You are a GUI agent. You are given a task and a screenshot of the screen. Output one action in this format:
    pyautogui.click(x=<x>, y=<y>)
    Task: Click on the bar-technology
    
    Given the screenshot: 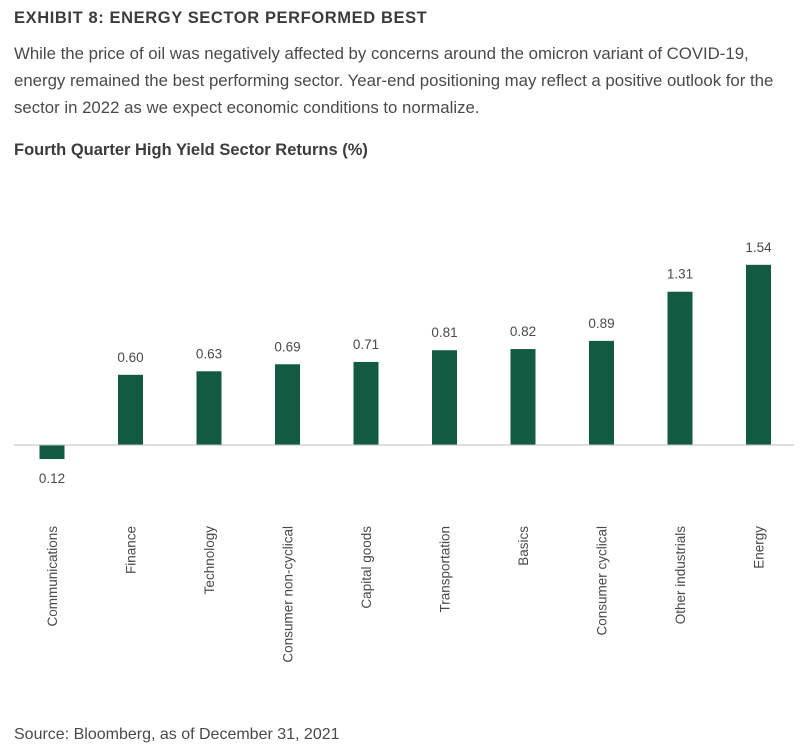 What is the action you would take?
    pyautogui.click(x=209, y=408)
    